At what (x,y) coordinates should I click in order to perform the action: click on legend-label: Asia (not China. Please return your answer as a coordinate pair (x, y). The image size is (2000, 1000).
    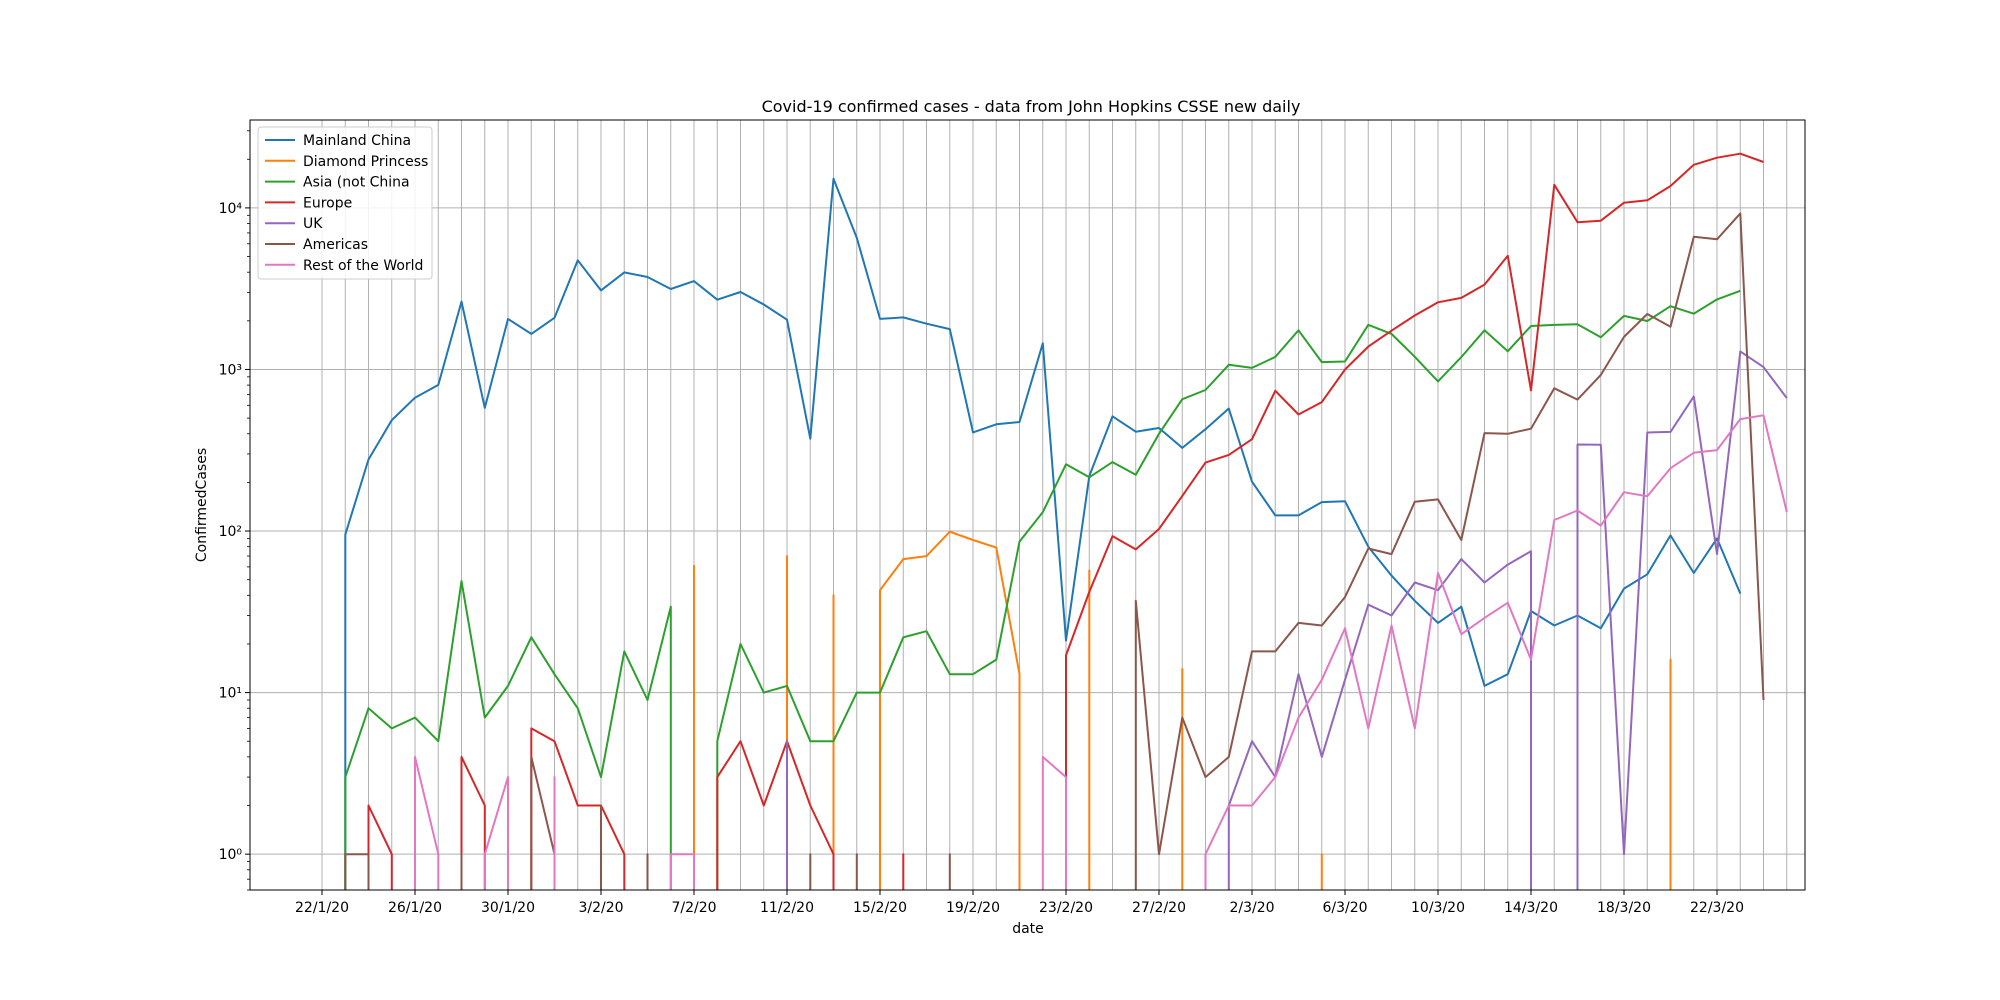
    Looking at the image, I should click on (356, 183).